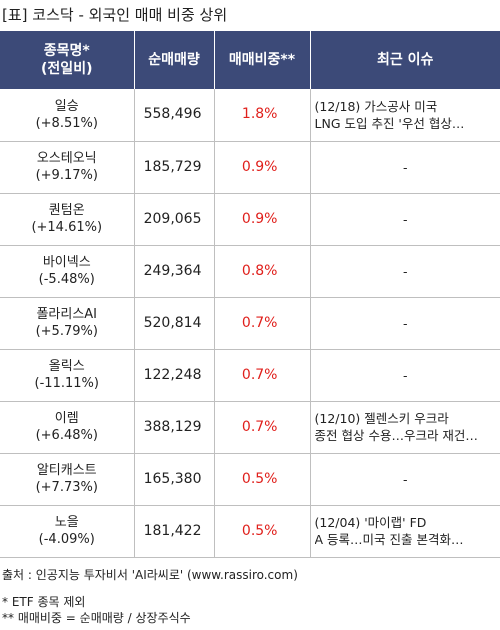 This screenshot has width=500, height=630. Describe the element at coordinates (174, 60) in the screenshot. I see `column-header-net-volume: 순매매량` at that location.